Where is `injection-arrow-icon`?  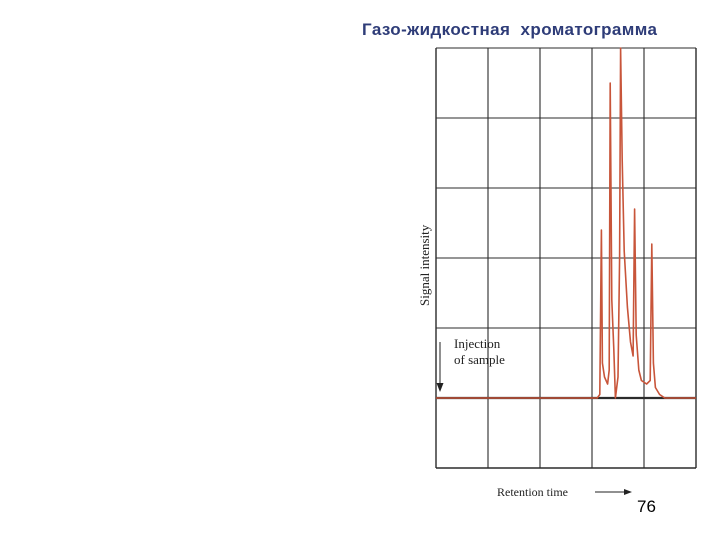 injection-arrow-icon is located at coordinates (440, 367).